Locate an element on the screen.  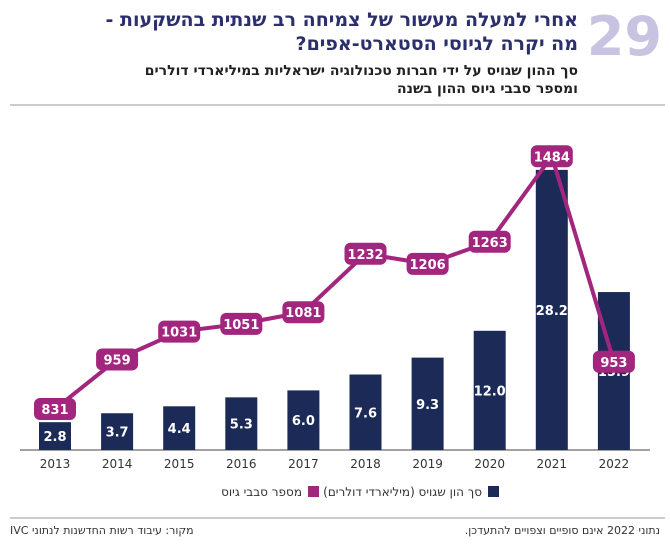
point-label: 1206 is located at coordinates (428, 265).